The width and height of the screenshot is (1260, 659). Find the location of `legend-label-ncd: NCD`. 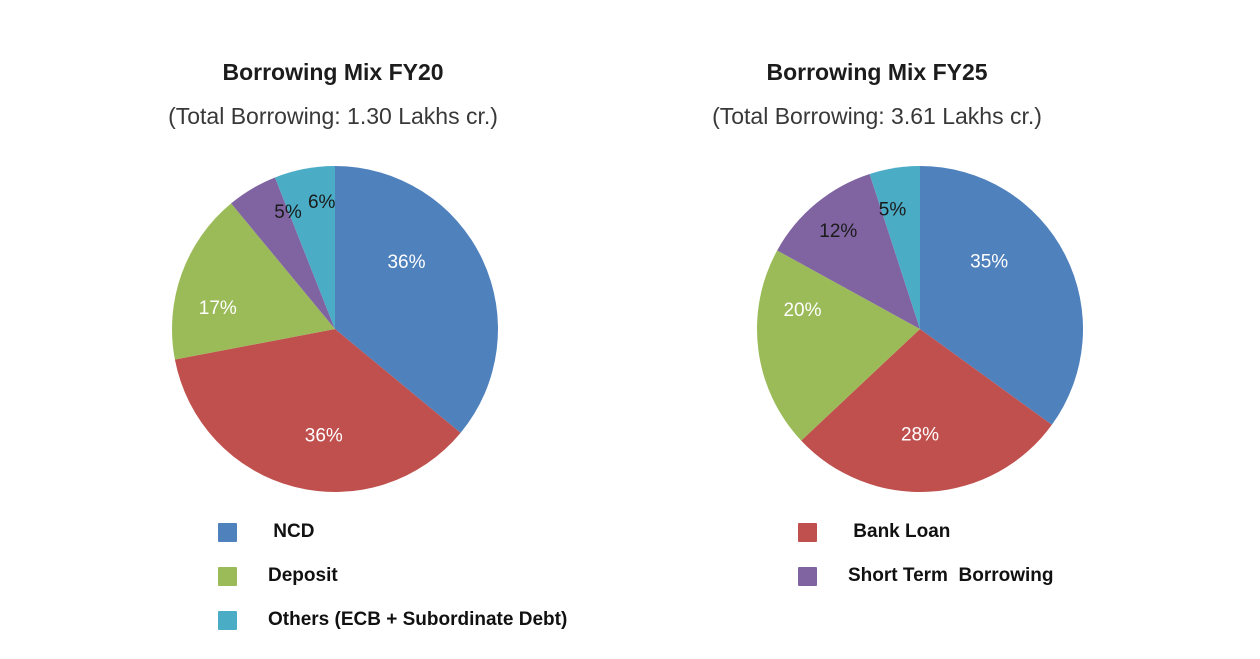

legend-label-ncd: NCD is located at coordinates (291, 531).